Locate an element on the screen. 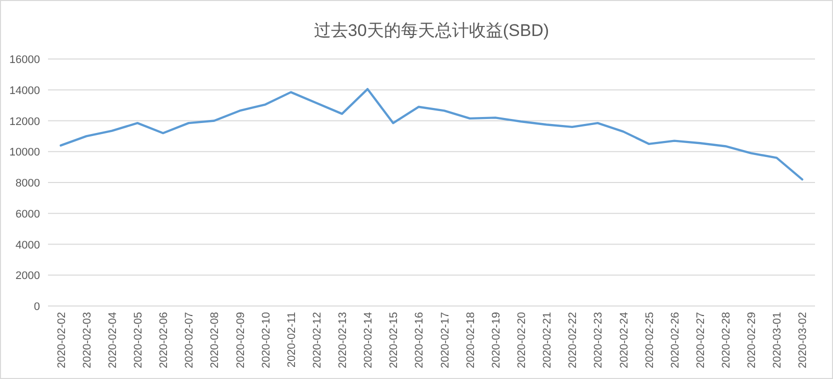 This screenshot has height=379, width=833. x-tick-label: 2020-02-25 is located at coordinates (650, 340).